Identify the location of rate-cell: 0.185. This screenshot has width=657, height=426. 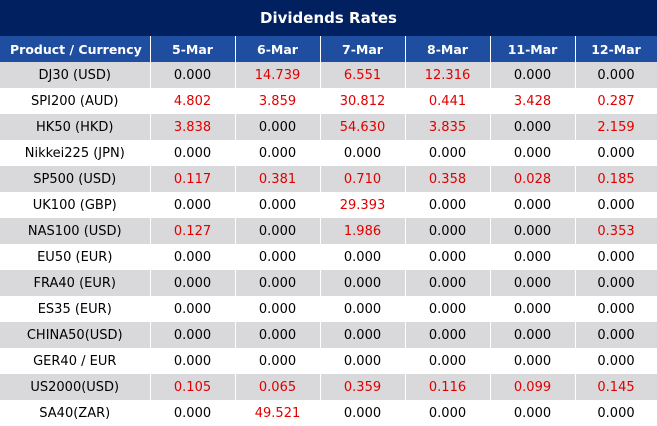
(616, 179).